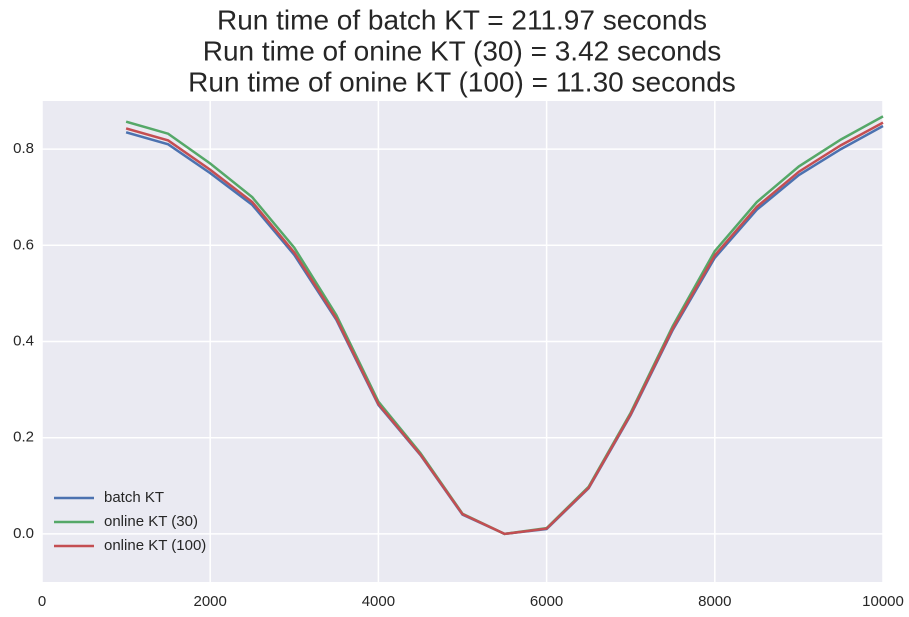  What do you see at coordinates (155, 545) in the screenshot?
I see `legend-label: online KT (100)` at bounding box center [155, 545].